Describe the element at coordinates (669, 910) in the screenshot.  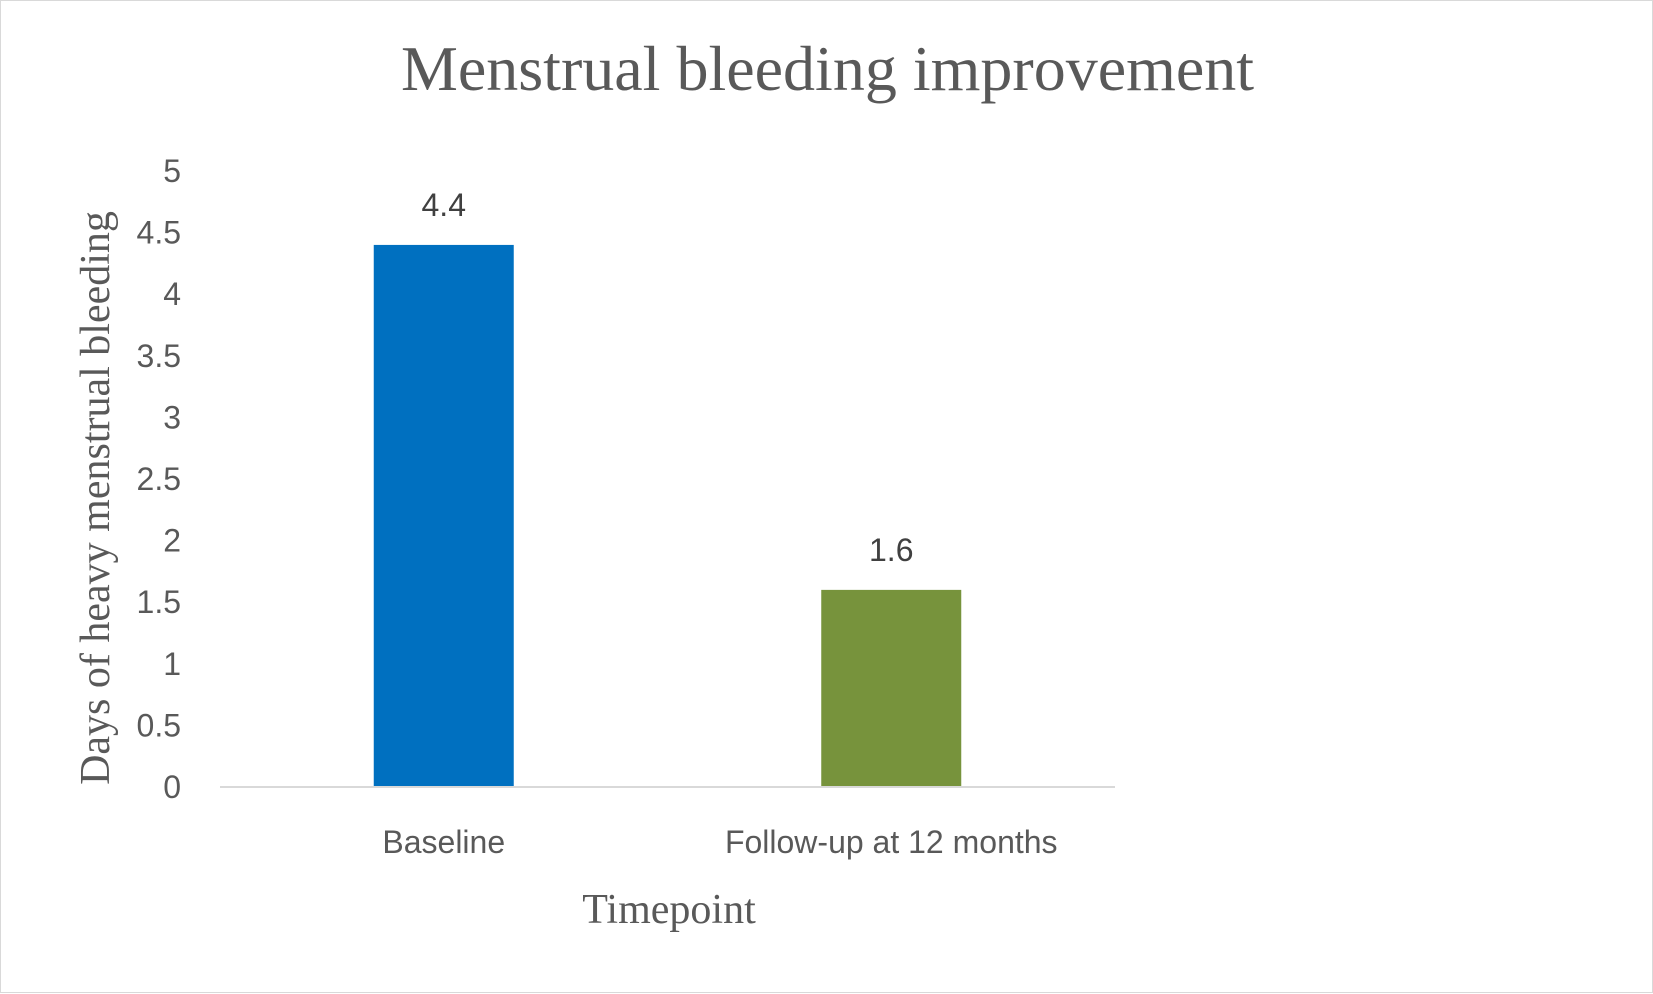
I see `x-axis-title: Timepoint` at that location.